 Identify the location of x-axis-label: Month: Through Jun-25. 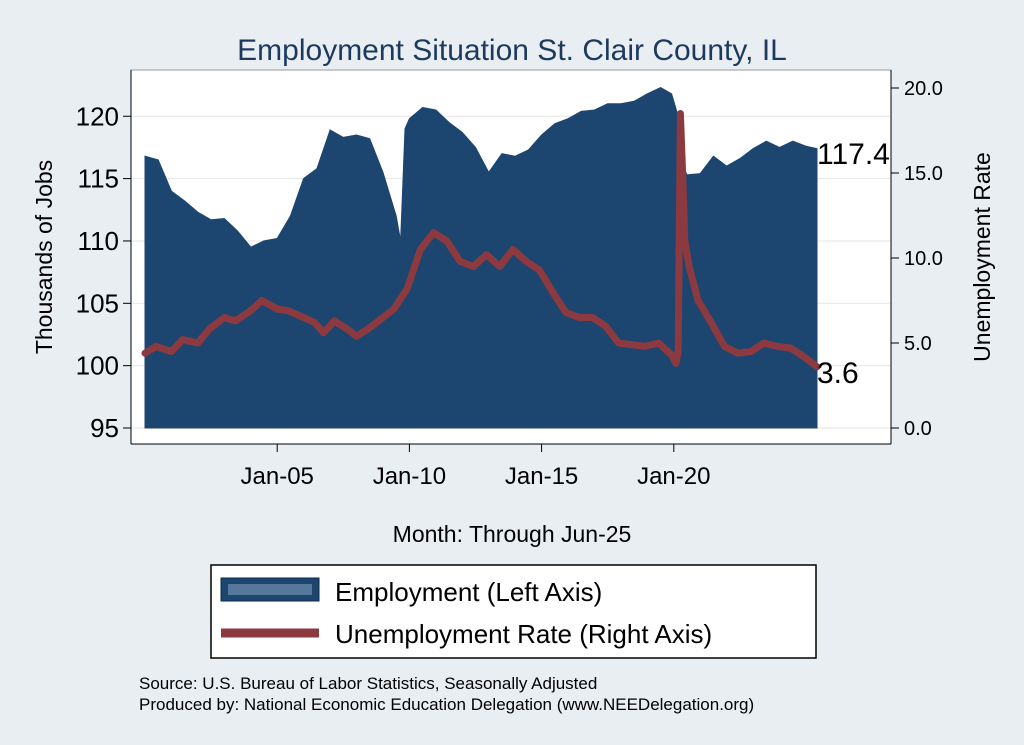
(512, 534).